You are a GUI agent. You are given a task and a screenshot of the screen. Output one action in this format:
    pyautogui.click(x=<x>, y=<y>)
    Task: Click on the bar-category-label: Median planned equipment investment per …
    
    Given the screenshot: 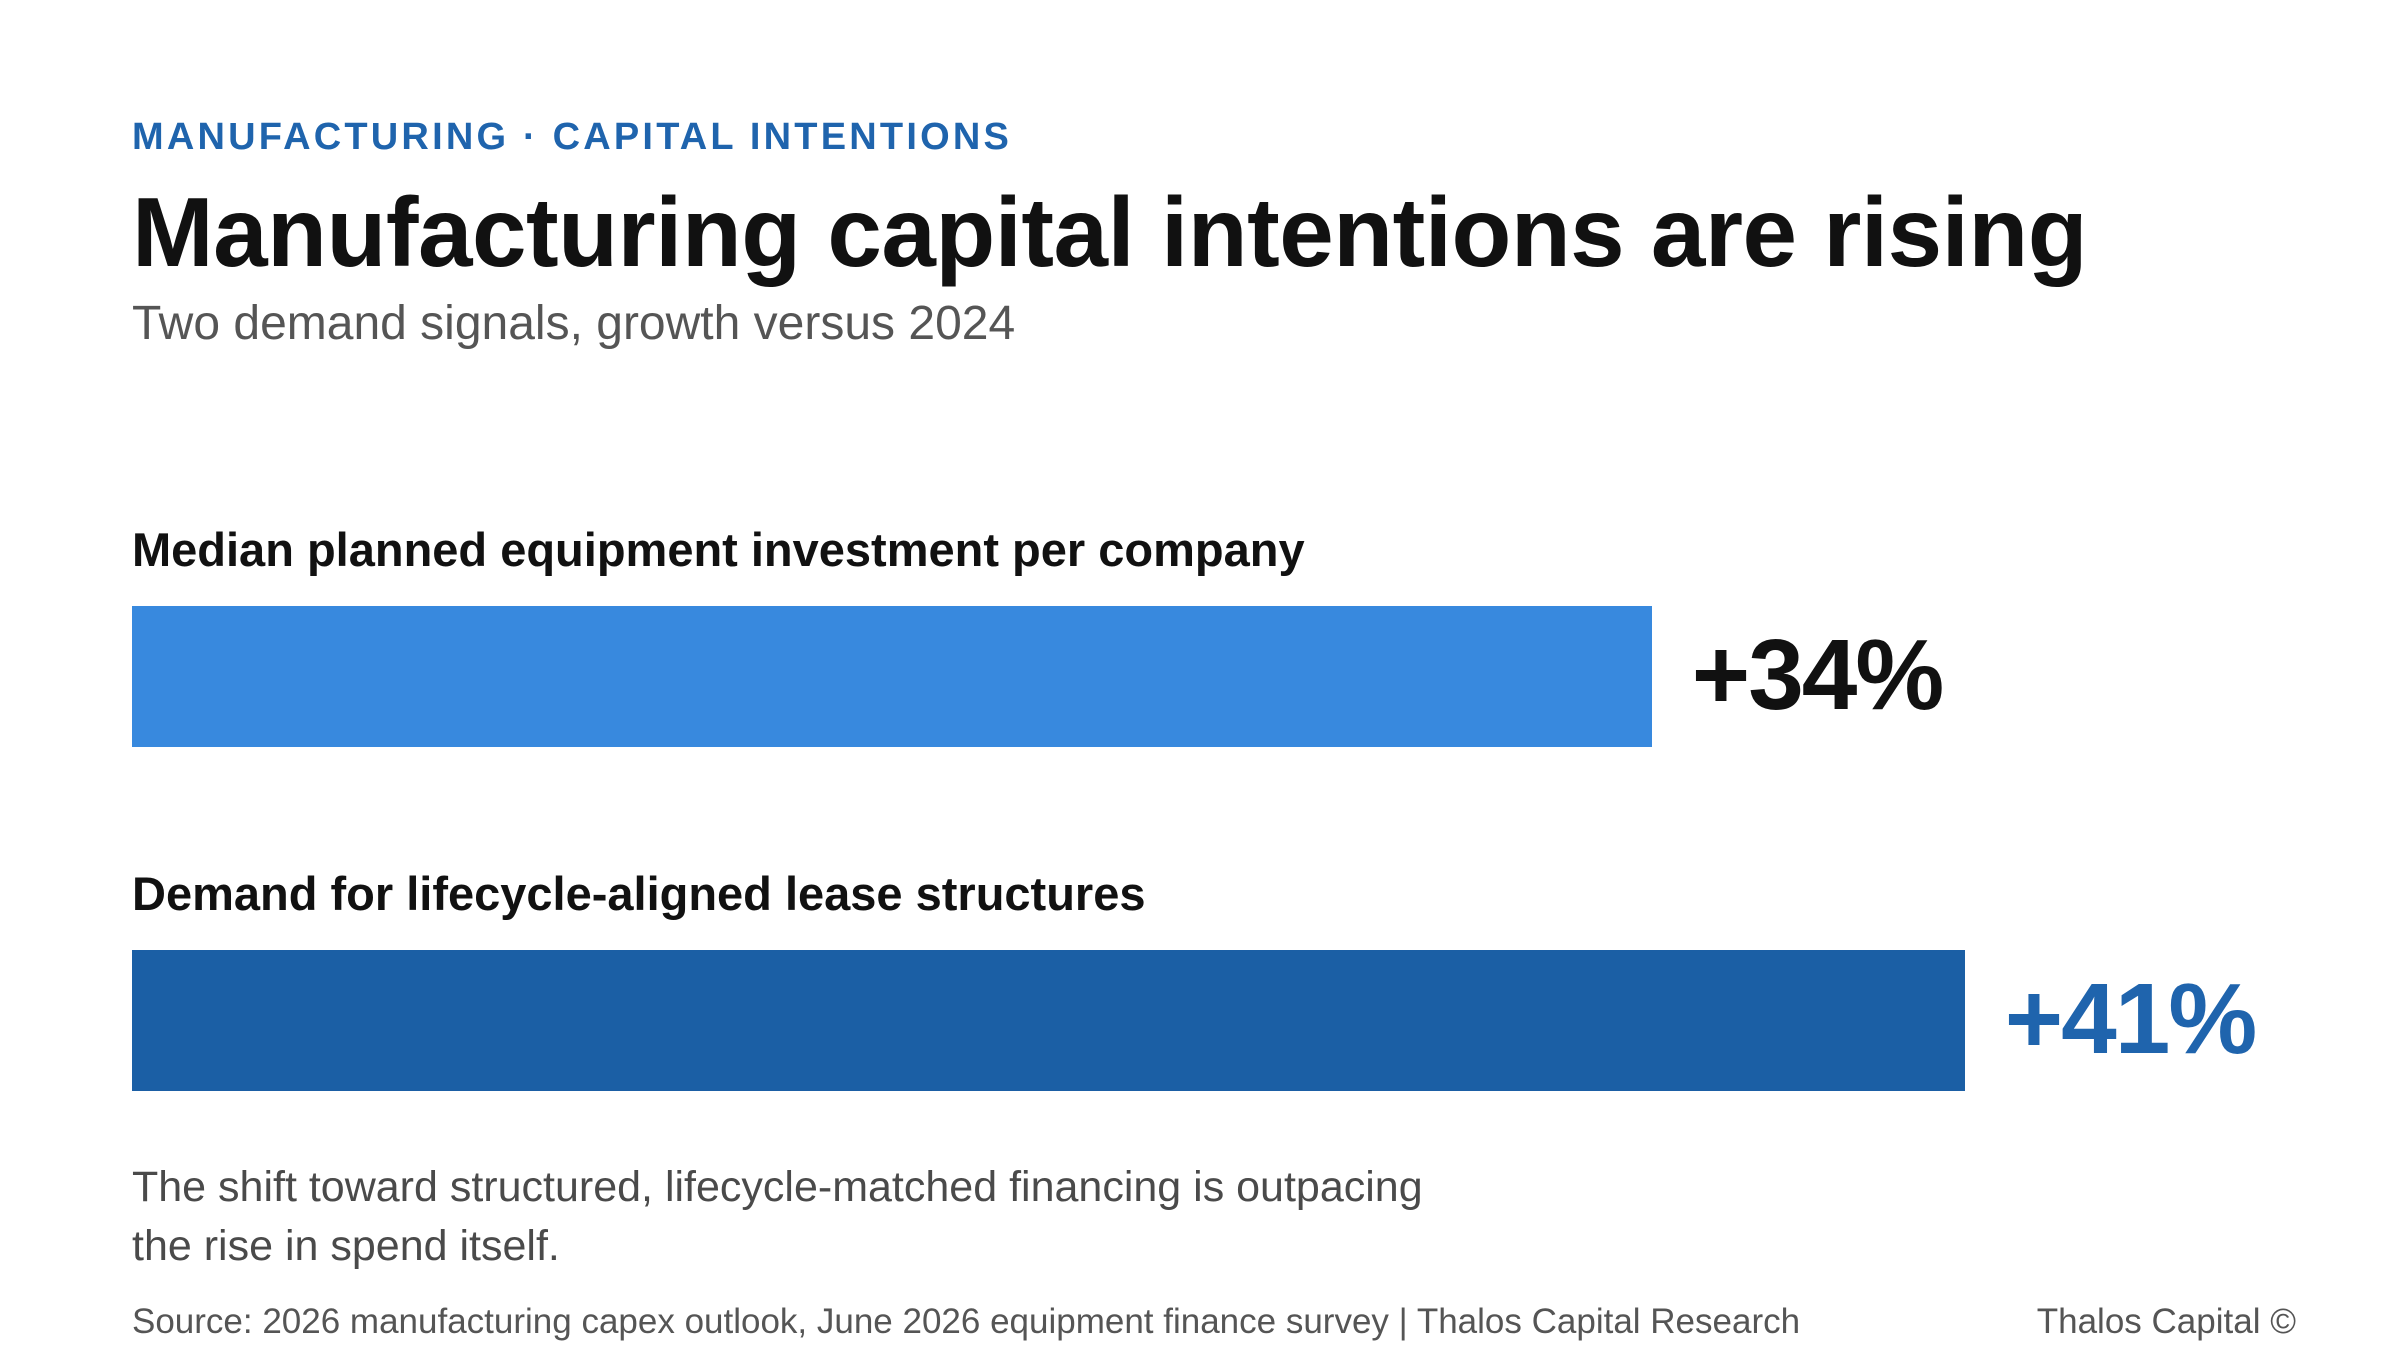 What is the action you would take?
    pyautogui.click(x=718, y=549)
    